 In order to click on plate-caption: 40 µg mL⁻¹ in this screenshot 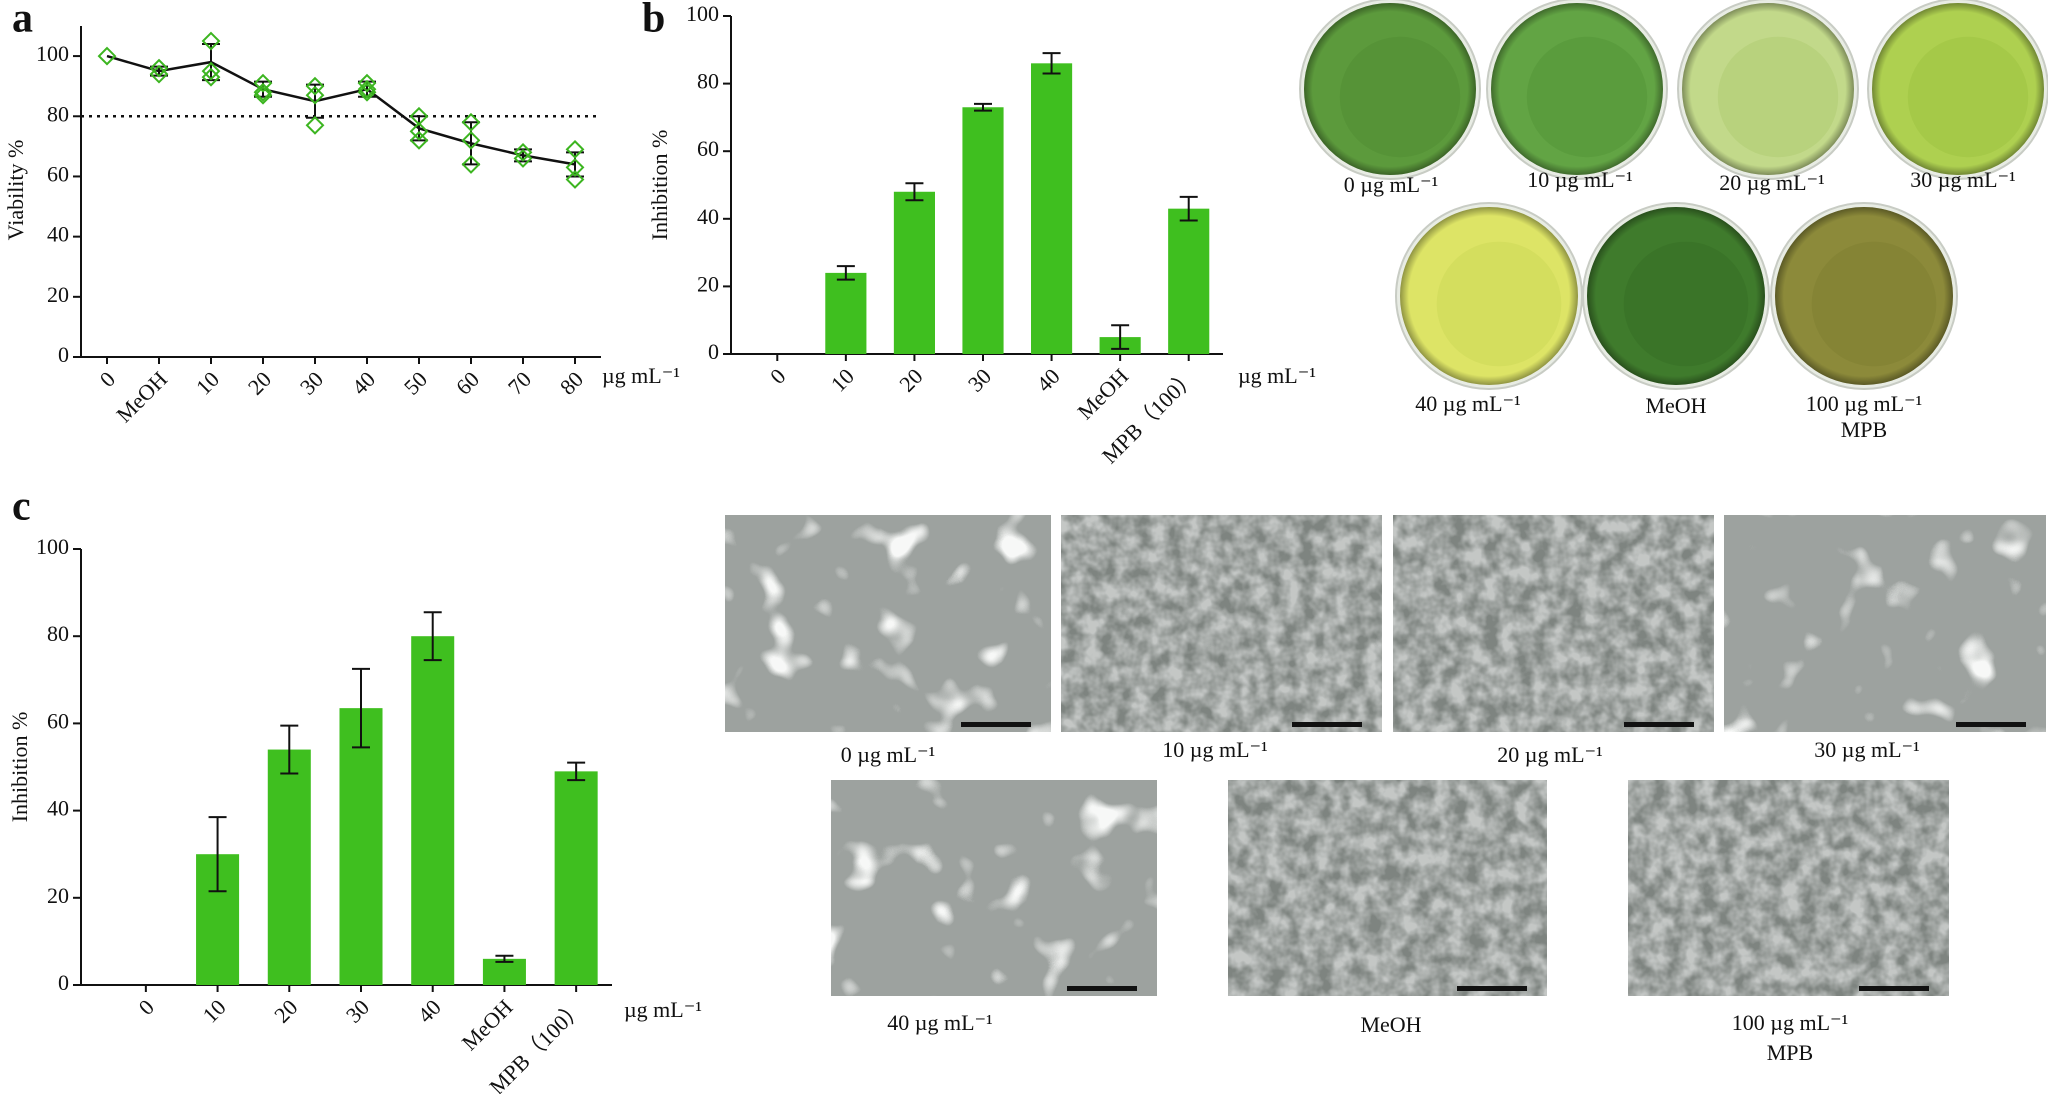, I will do `click(1467, 403)`.